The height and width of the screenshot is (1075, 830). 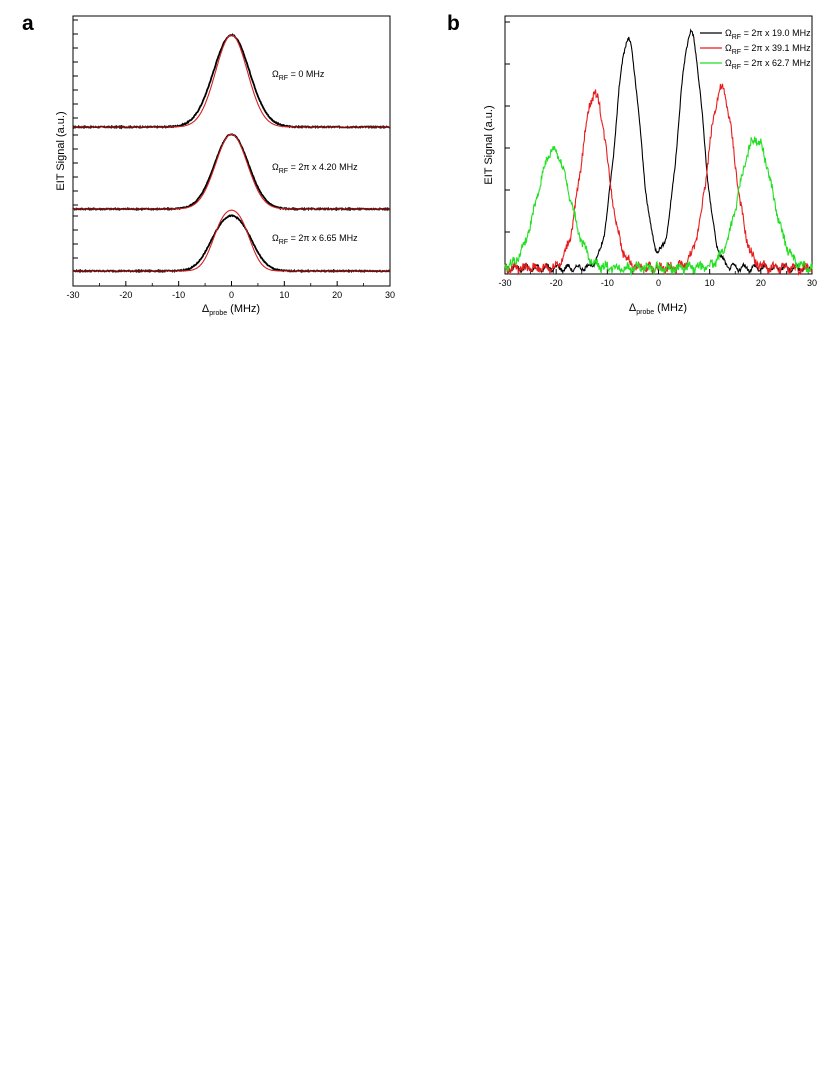 What do you see at coordinates (315, 168) in the screenshot?
I see `trace-annotation: ΩRF = 2π x 4.20 MHz` at bounding box center [315, 168].